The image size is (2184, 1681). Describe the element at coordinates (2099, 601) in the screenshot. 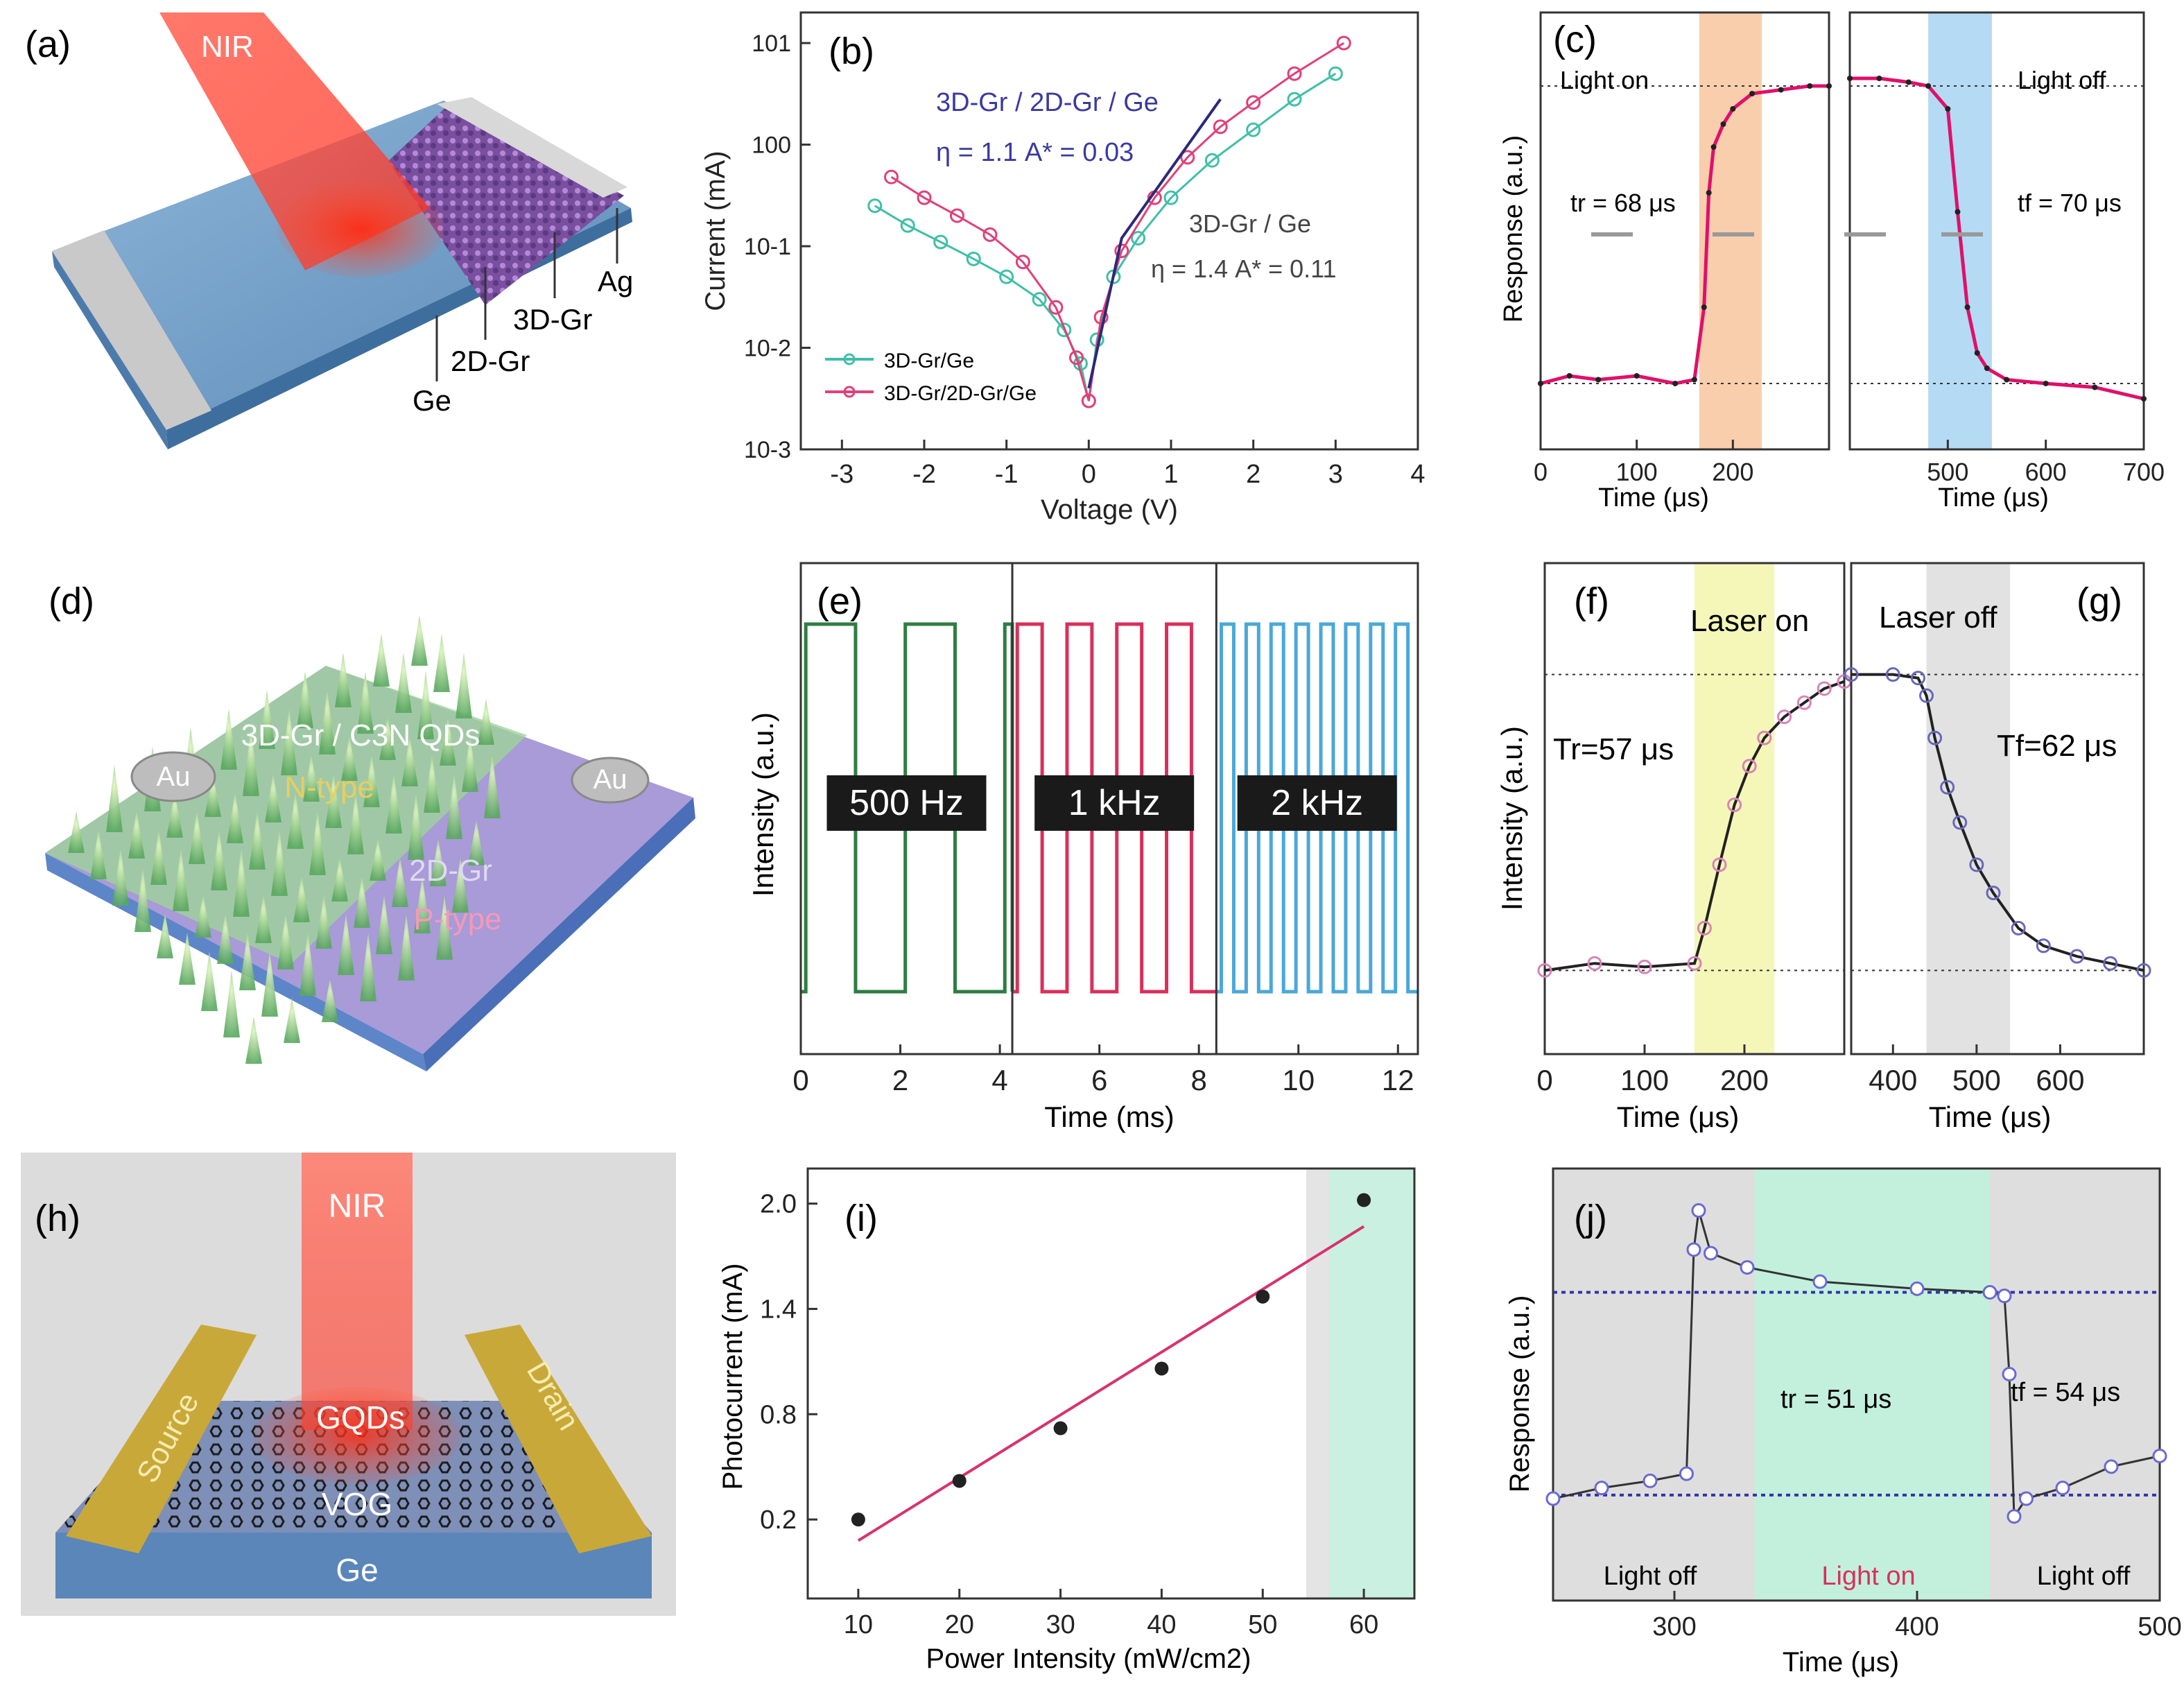

I see `panel-g-letter: (g)` at that location.